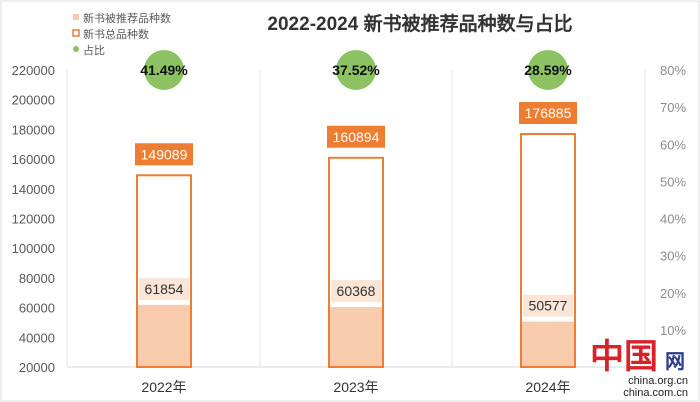  I want to click on ratio-data-label: 28.59%, so click(548, 70).